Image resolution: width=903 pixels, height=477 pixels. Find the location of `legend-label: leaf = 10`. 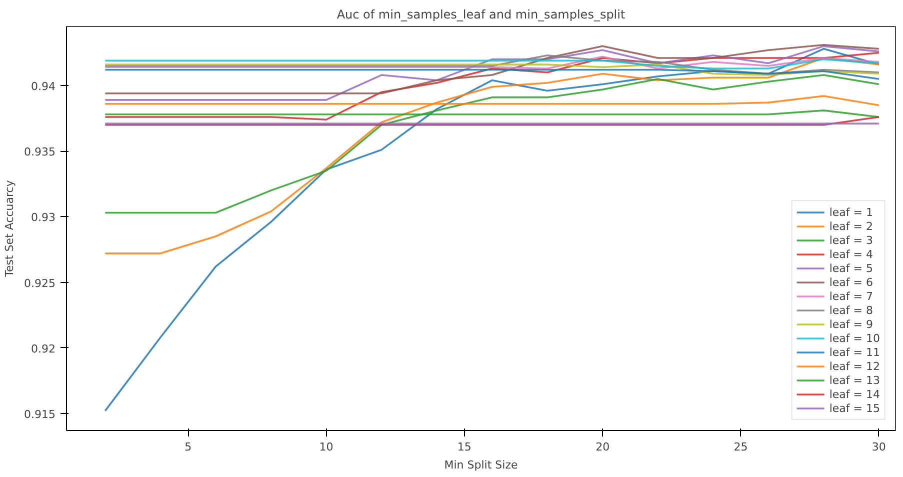

legend-label: leaf = 10 is located at coordinates (854, 338).